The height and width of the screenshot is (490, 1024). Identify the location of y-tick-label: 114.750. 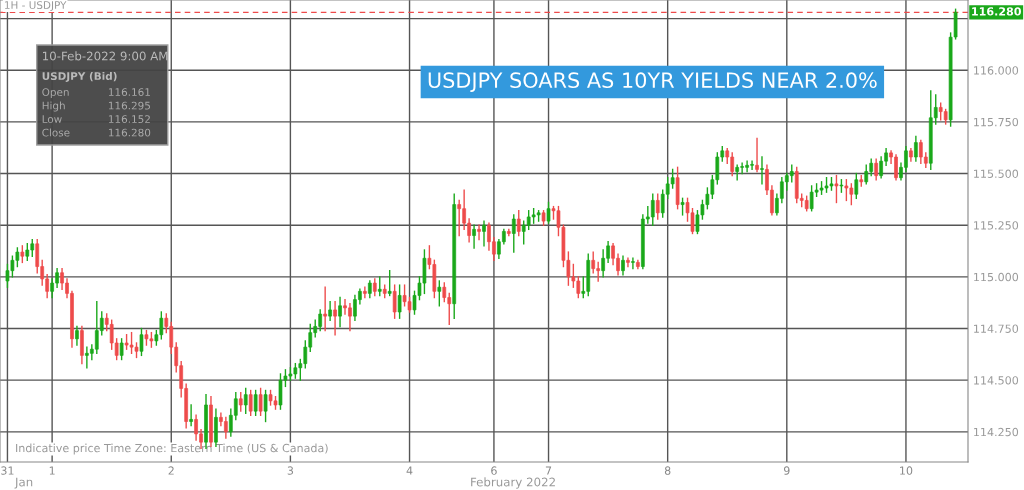
(996, 328).